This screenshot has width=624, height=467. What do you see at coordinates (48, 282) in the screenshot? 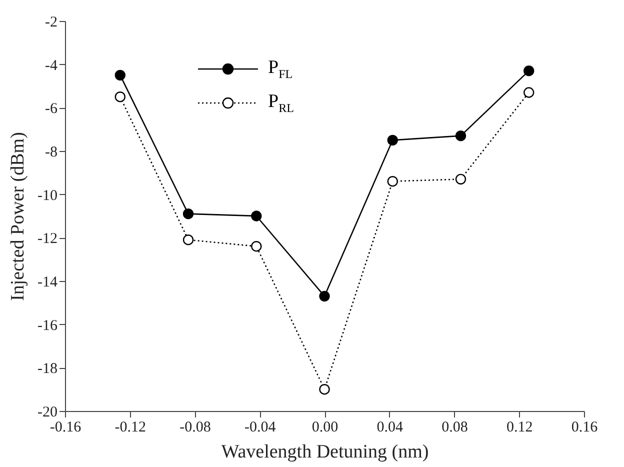
I see `y-tick-label: -14` at bounding box center [48, 282].